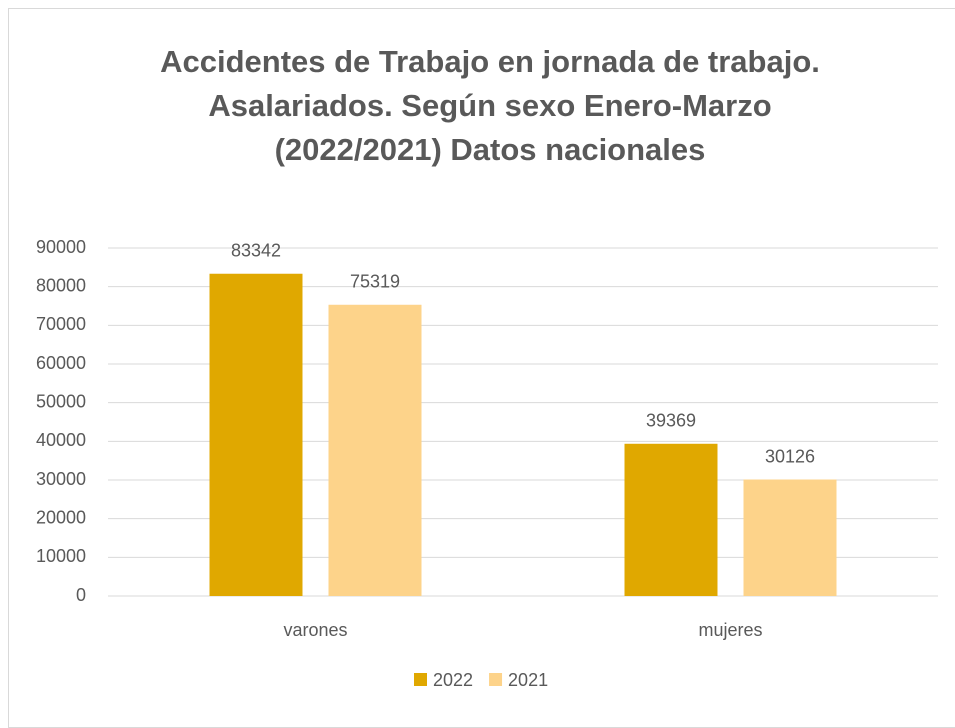  What do you see at coordinates (61, 517) in the screenshot?
I see `y-tick-label: 20000` at bounding box center [61, 517].